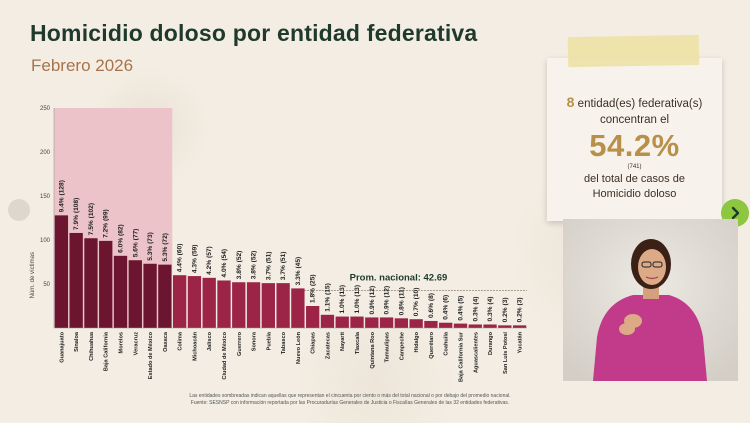 This screenshot has height=423, width=750. I want to click on average-label: Prom. nacional: 42.69, so click(399, 277).